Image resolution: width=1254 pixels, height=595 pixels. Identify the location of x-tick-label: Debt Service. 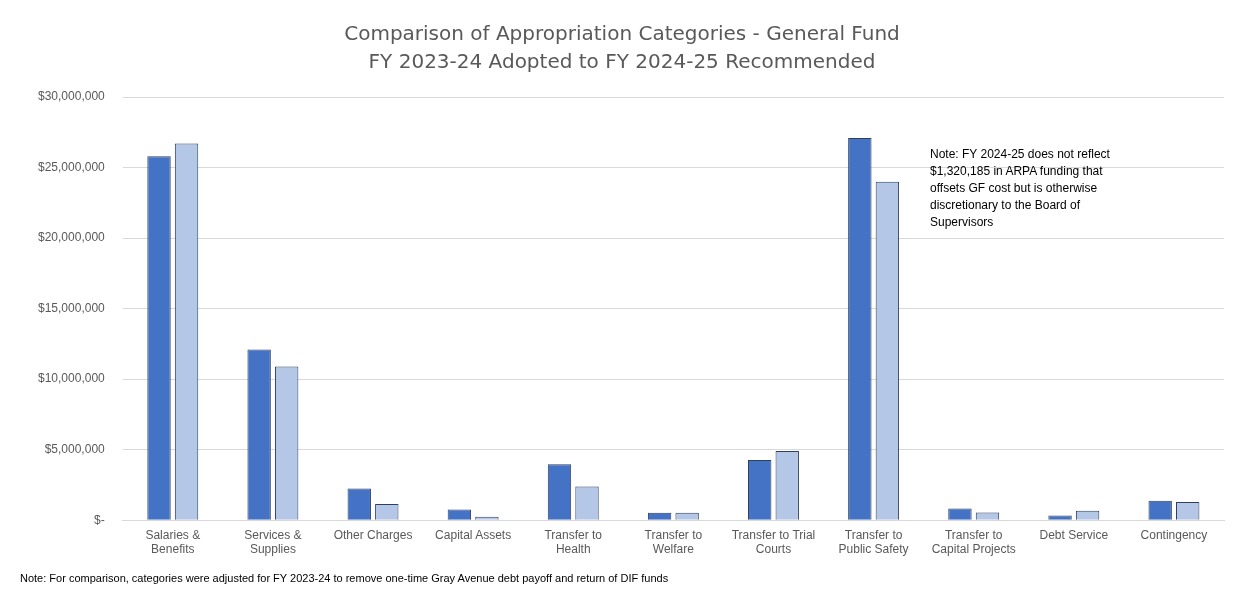
(1074, 534).